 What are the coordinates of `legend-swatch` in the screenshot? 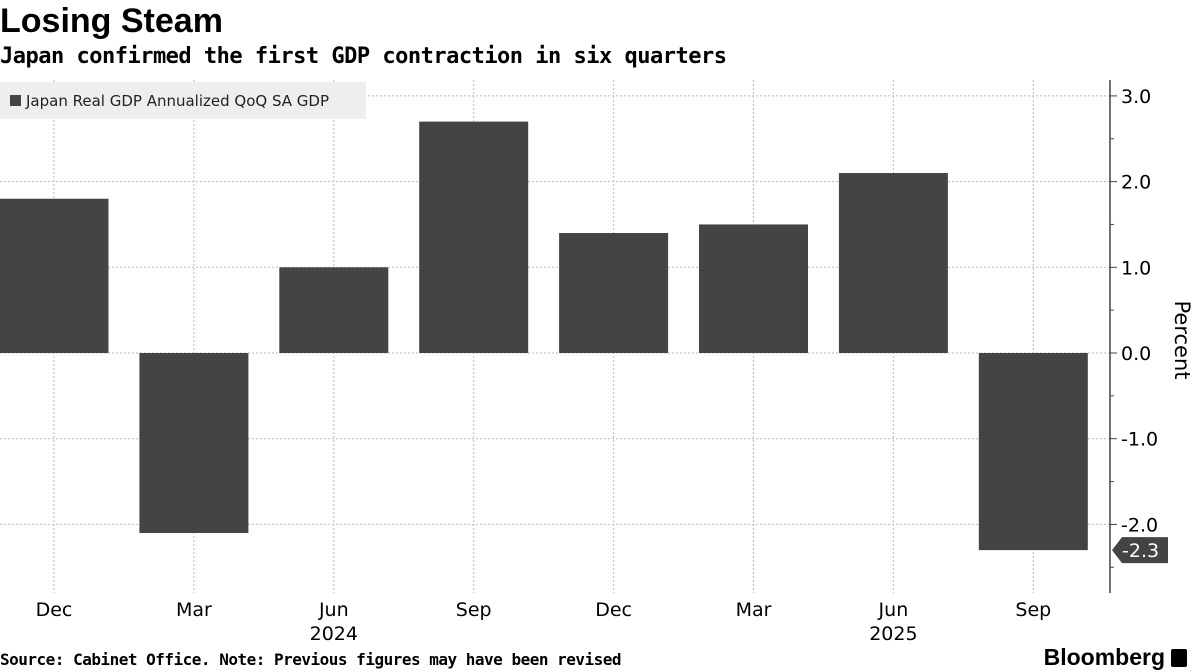 It's located at (15, 100).